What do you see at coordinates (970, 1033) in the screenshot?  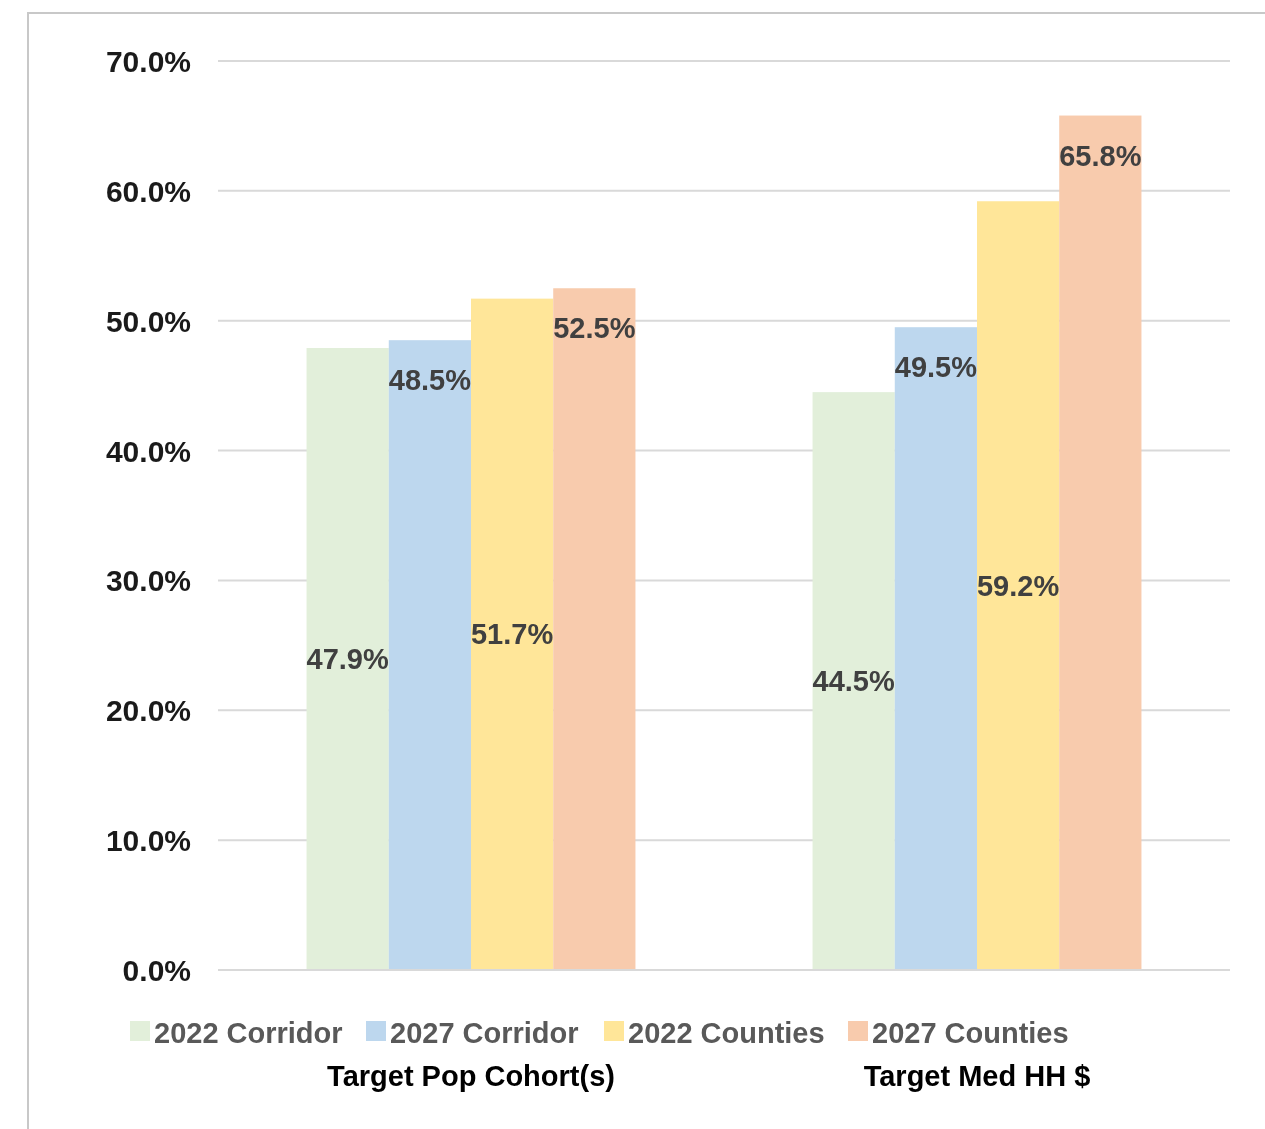 I see `legend-label: 2027 Counties` at bounding box center [970, 1033].